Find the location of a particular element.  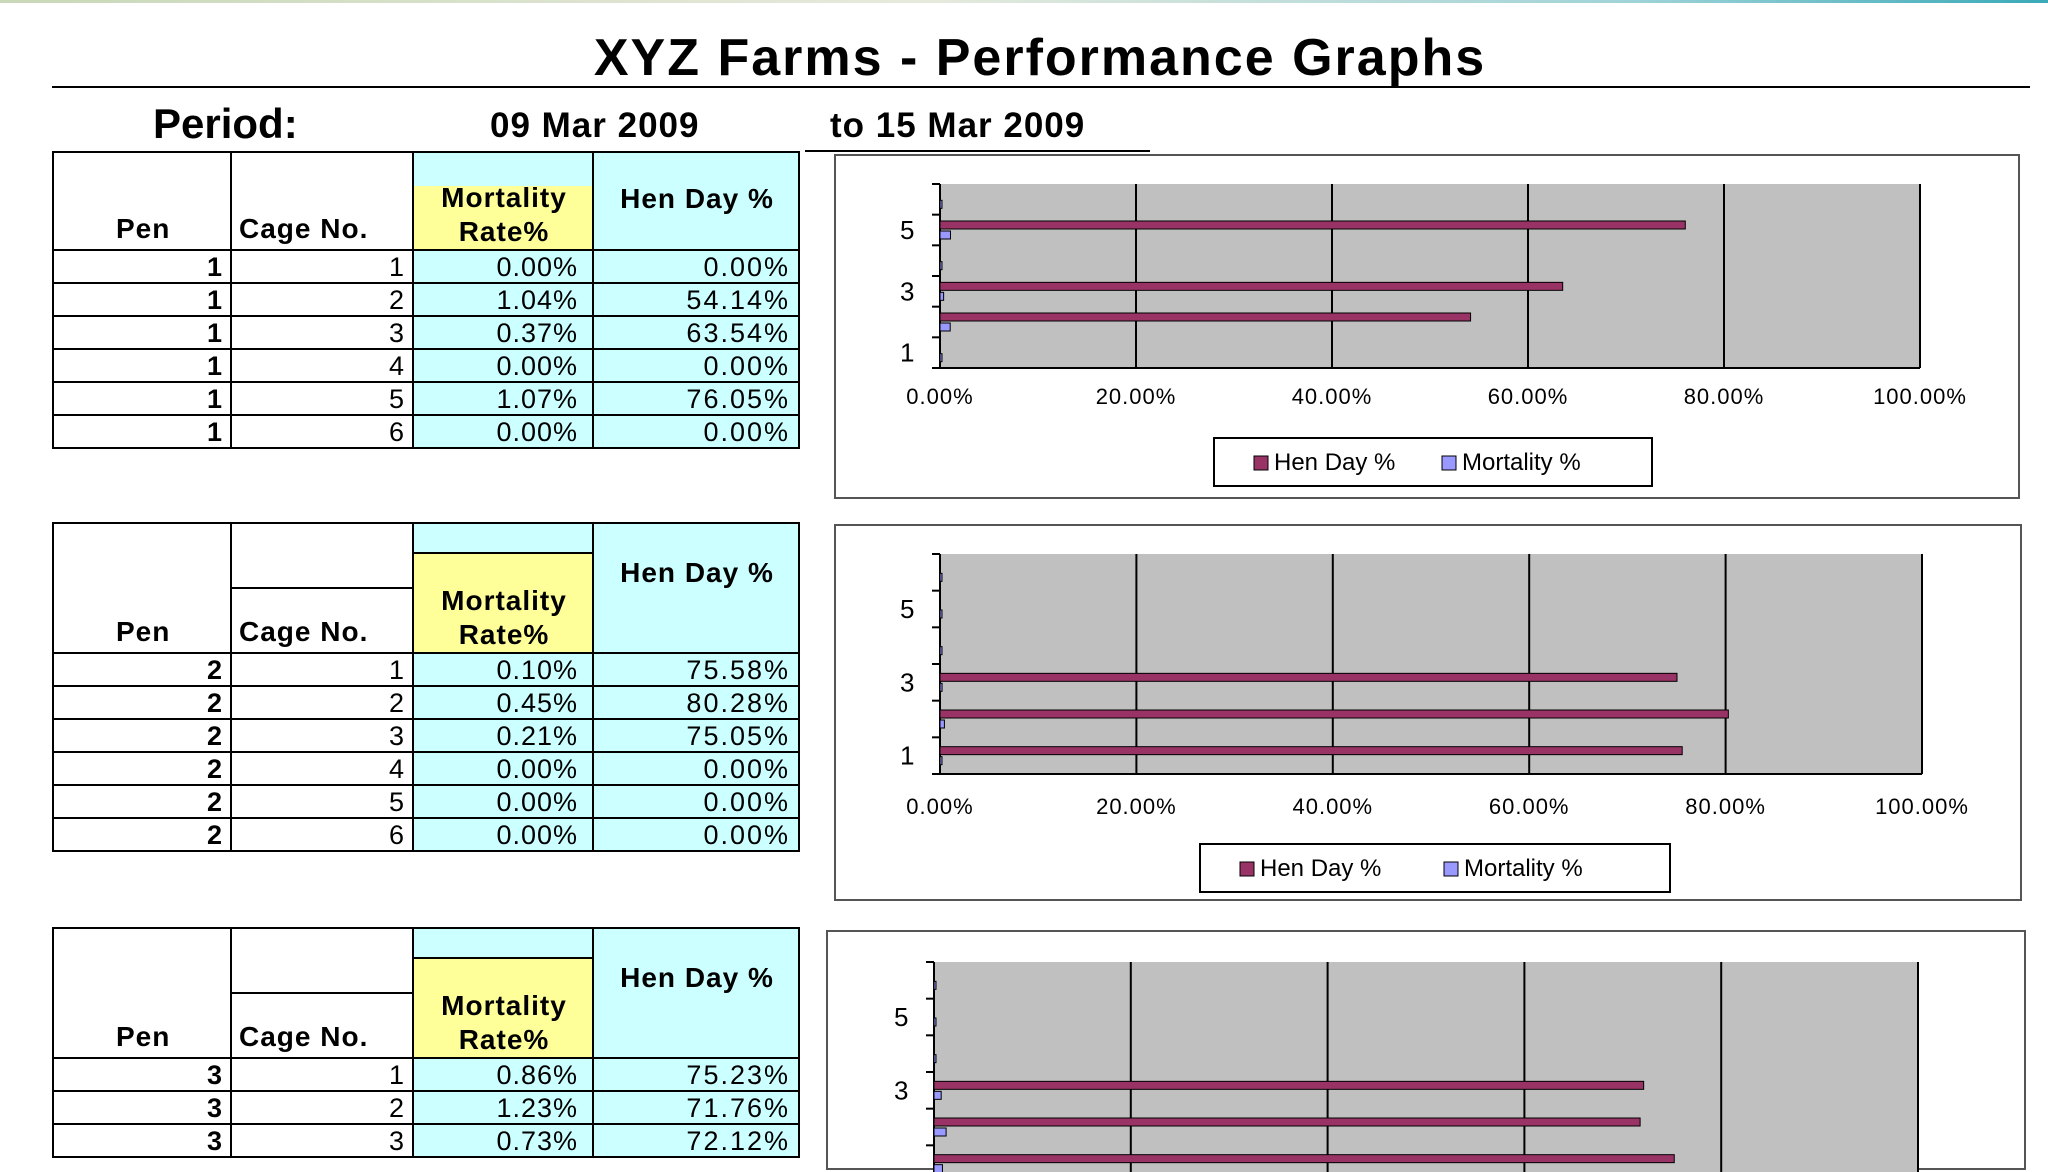

title-underline is located at coordinates (1041, 87).